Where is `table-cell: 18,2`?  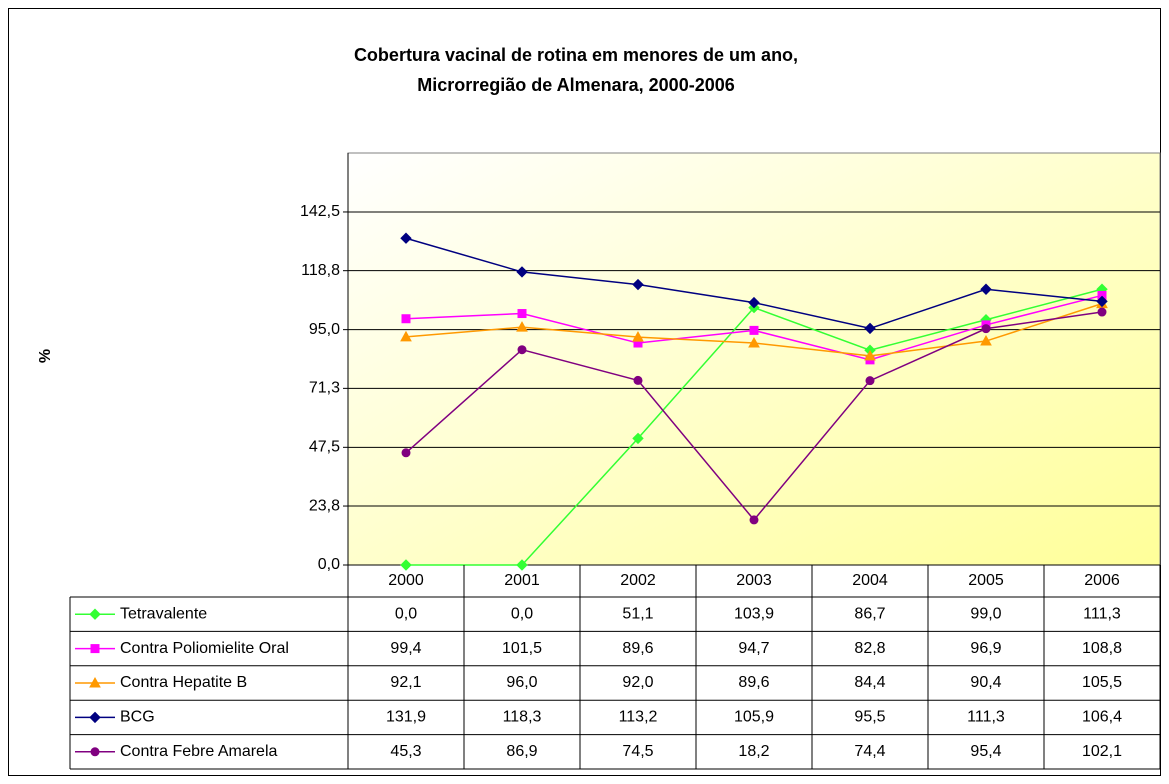
table-cell: 18,2 is located at coordinates (753, 751).